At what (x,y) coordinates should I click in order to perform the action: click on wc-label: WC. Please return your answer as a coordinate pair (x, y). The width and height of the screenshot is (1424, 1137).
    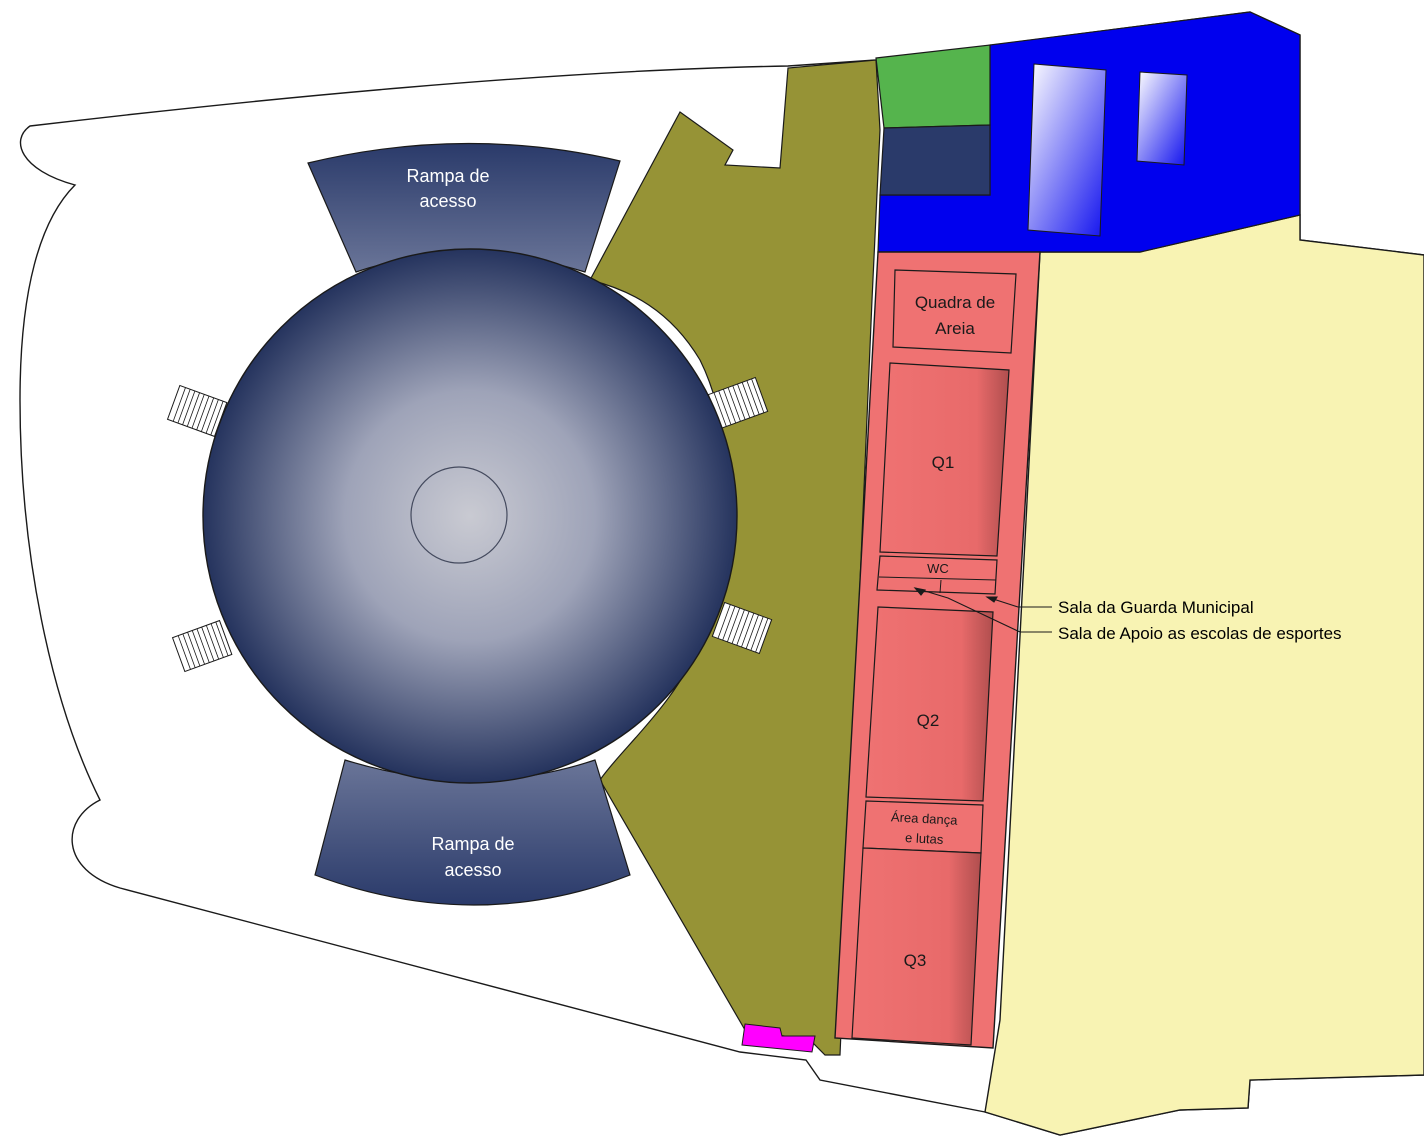
    Looking at the image, I should click on (938, 568).